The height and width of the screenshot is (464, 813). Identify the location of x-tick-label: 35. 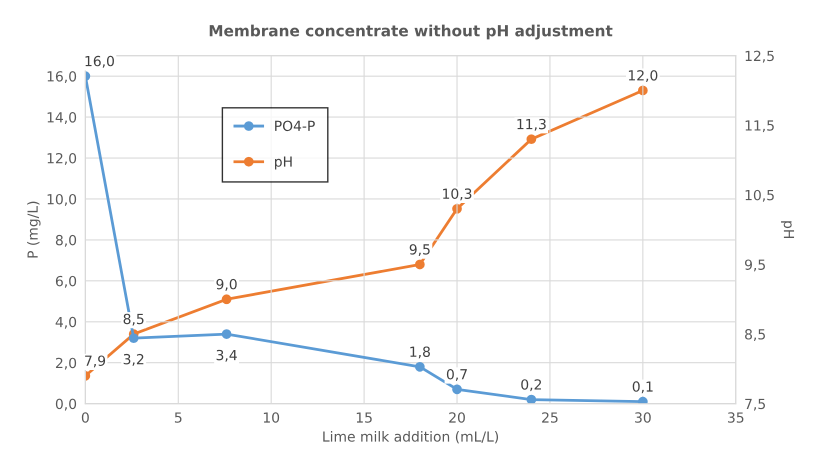
(736, 417).